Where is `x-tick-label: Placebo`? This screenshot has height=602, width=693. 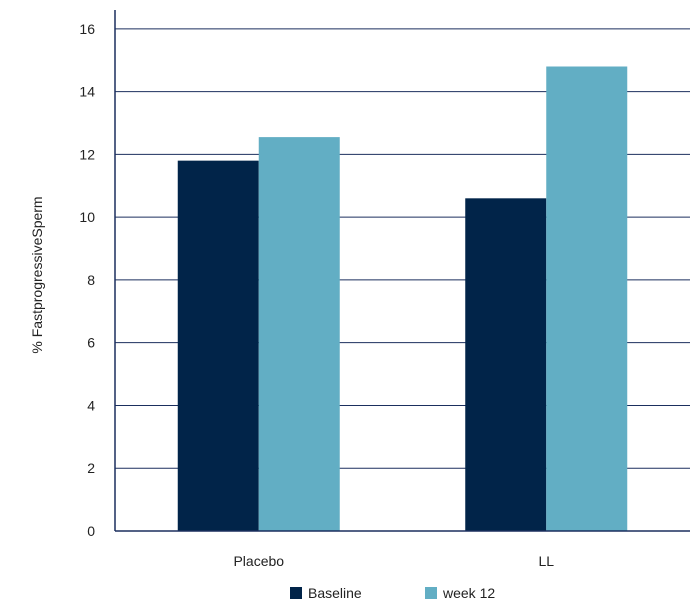
x-tick-label: Placebo is located at coordinates (258, 561).